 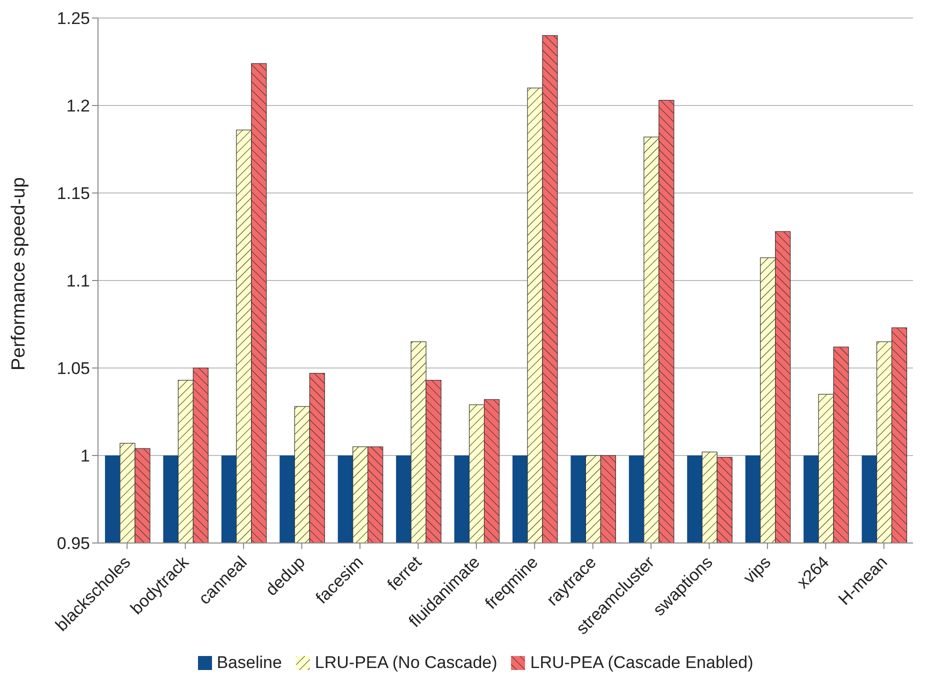 What do you see at coordinates (757, 570) in the screenshot?
I see `x-tick-label: vips` at bounding box center [757, 570].